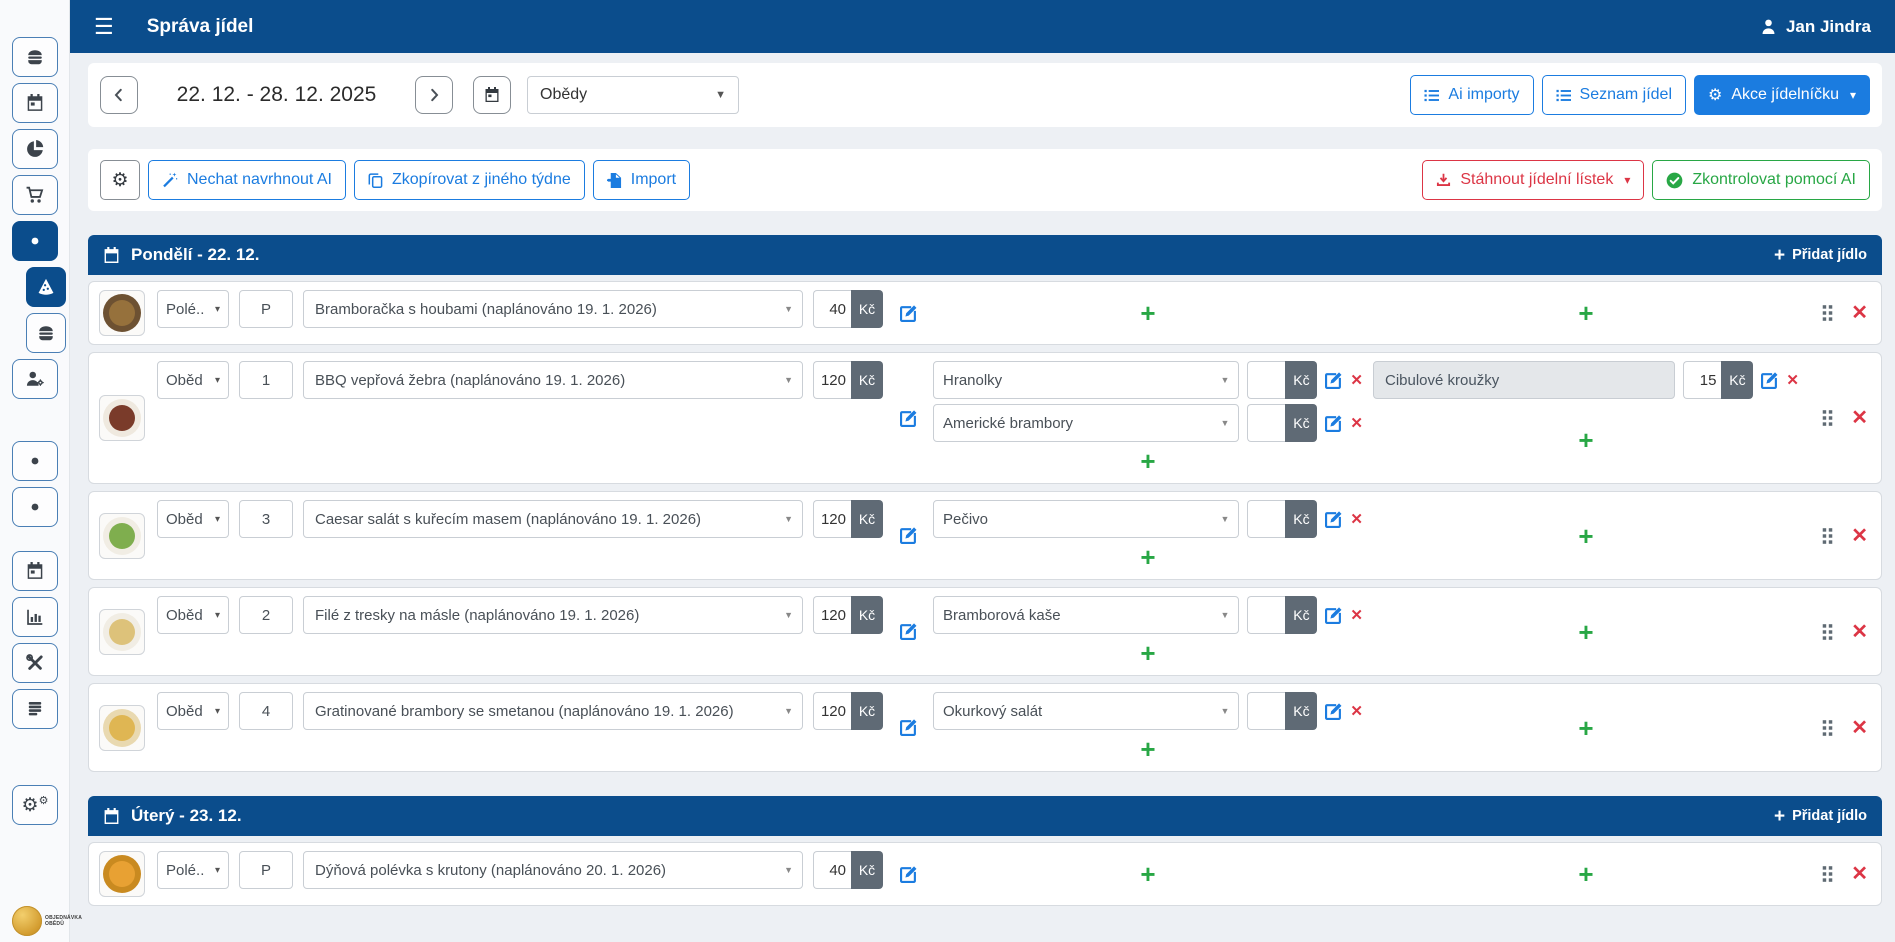  What do you see at coordinates (434, 95) in the screenshot?
I see `next-week-button` at bounding box center [434, 95].